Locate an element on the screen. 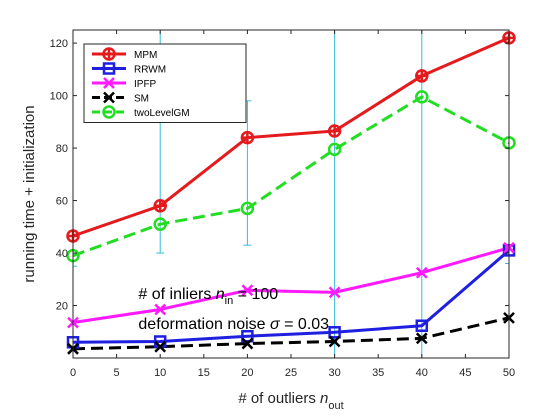 The image size is (560, 420). x-axis-label-text: # of outliers is located at coordinates (277, 398).